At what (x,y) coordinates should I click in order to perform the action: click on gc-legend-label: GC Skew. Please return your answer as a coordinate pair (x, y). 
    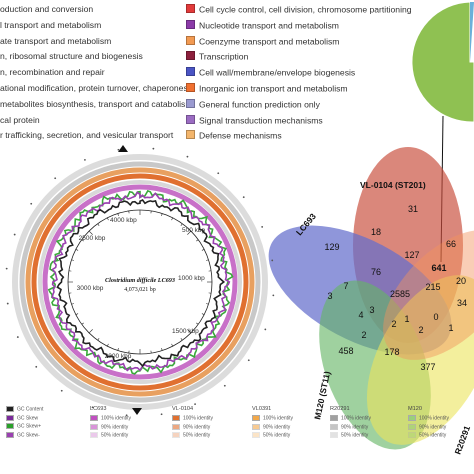
    Looking at the image, I should click on (28, 417).